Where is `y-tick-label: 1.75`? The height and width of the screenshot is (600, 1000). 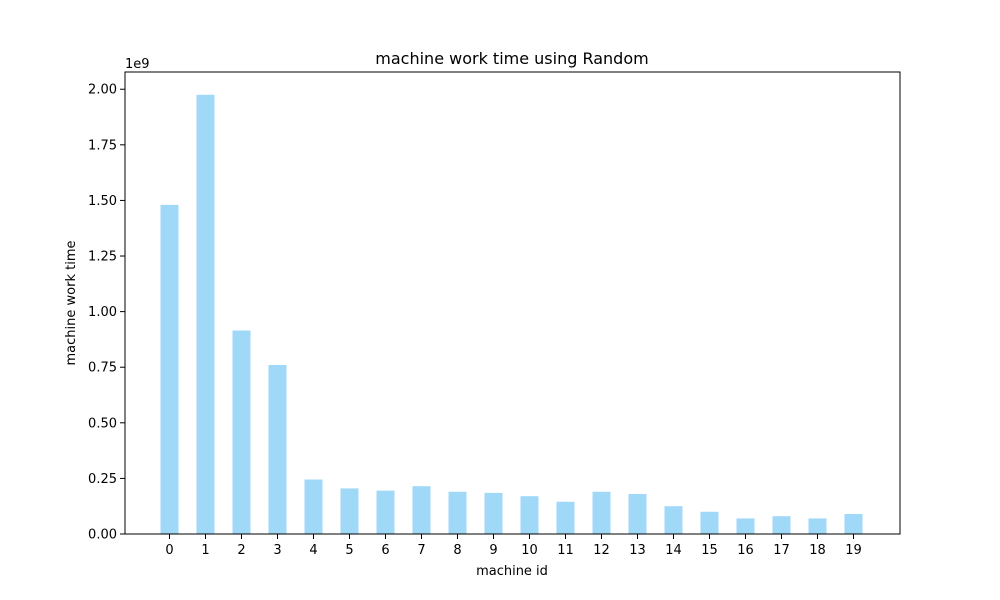 y-tick-label: 1.75 is located at coordinates (102, 145).